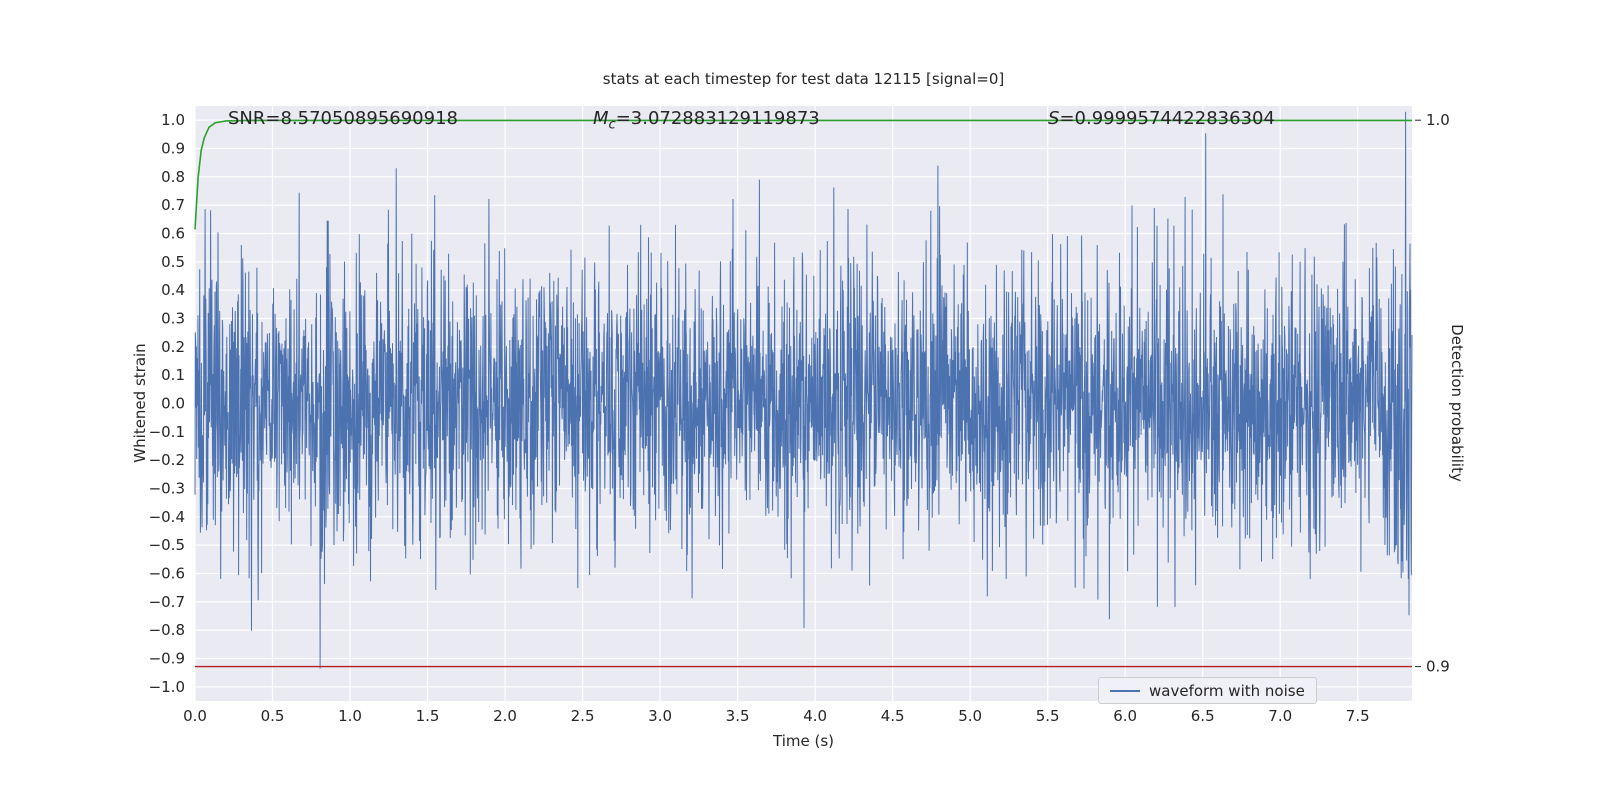  I want to click on x-tick-label: 7.5, so click(1358, 716).